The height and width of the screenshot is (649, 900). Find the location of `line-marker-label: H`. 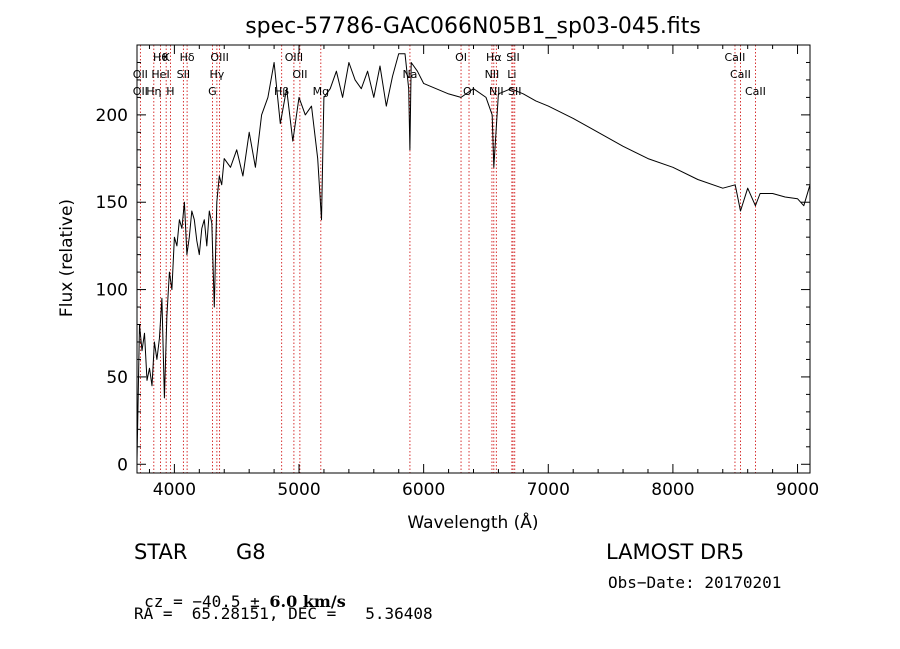

line-marker-label: H is located at coordinates (170, 91).